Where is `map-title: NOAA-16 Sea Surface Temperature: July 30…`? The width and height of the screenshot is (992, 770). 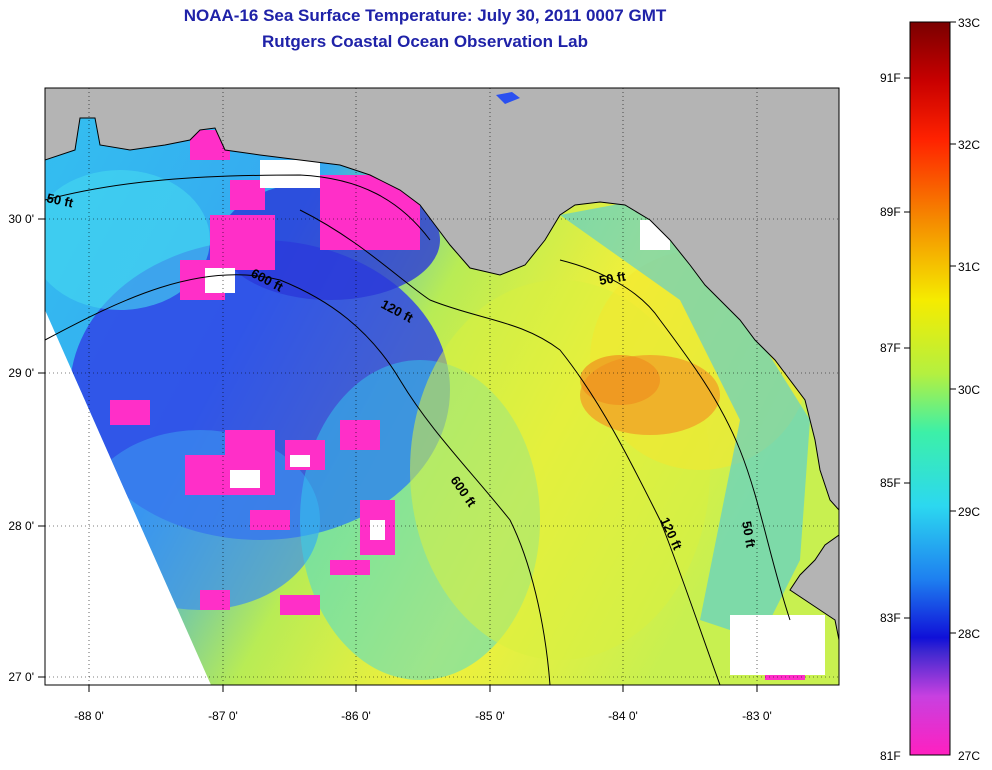
map-title: NOAA-16 Sea Surface Temperature: July 30… is located at coordinates (425, 15).